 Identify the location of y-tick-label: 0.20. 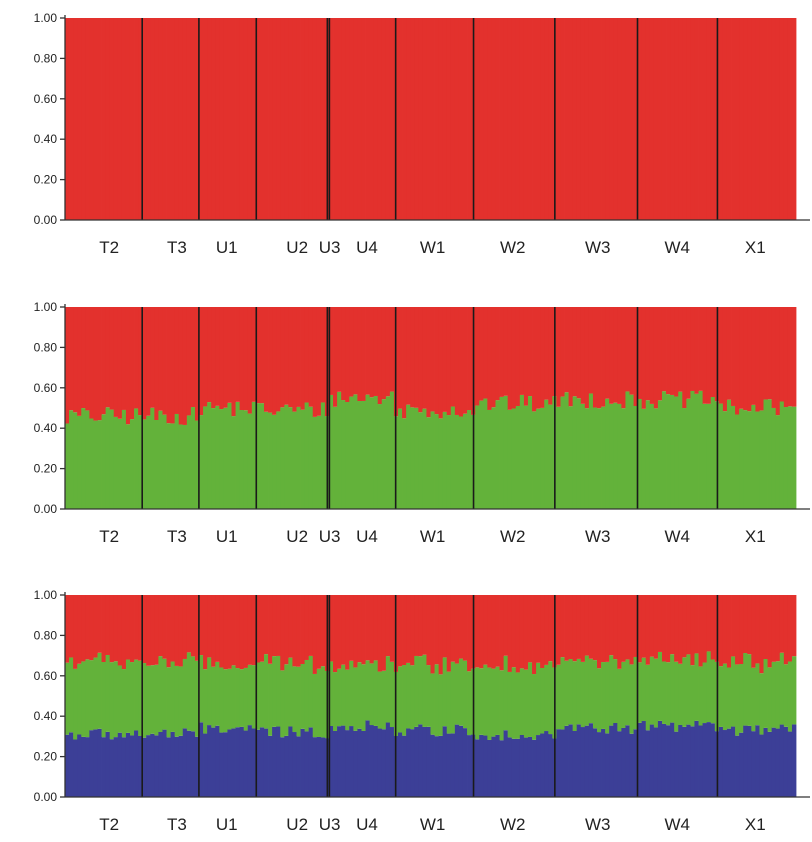
(46, 469).